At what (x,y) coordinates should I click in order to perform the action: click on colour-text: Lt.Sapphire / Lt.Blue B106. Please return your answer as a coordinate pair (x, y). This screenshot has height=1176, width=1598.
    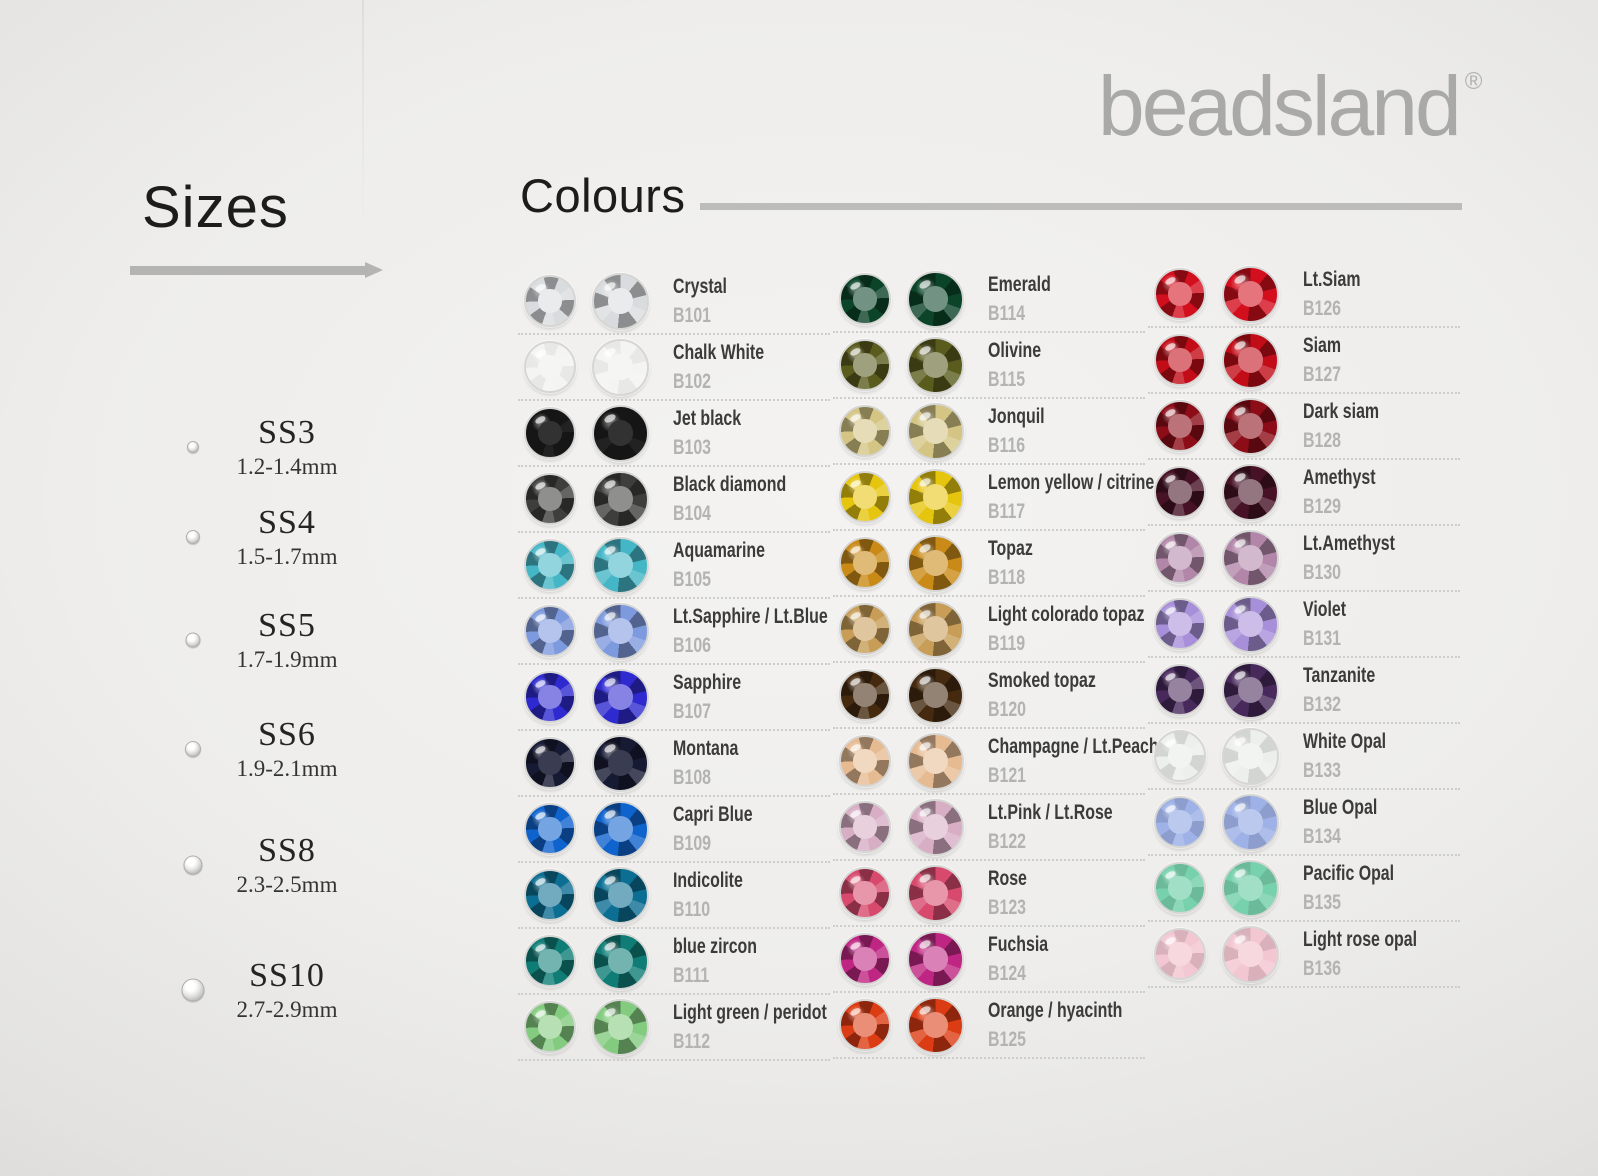
    Looking at the image, I should click on (750, 631).